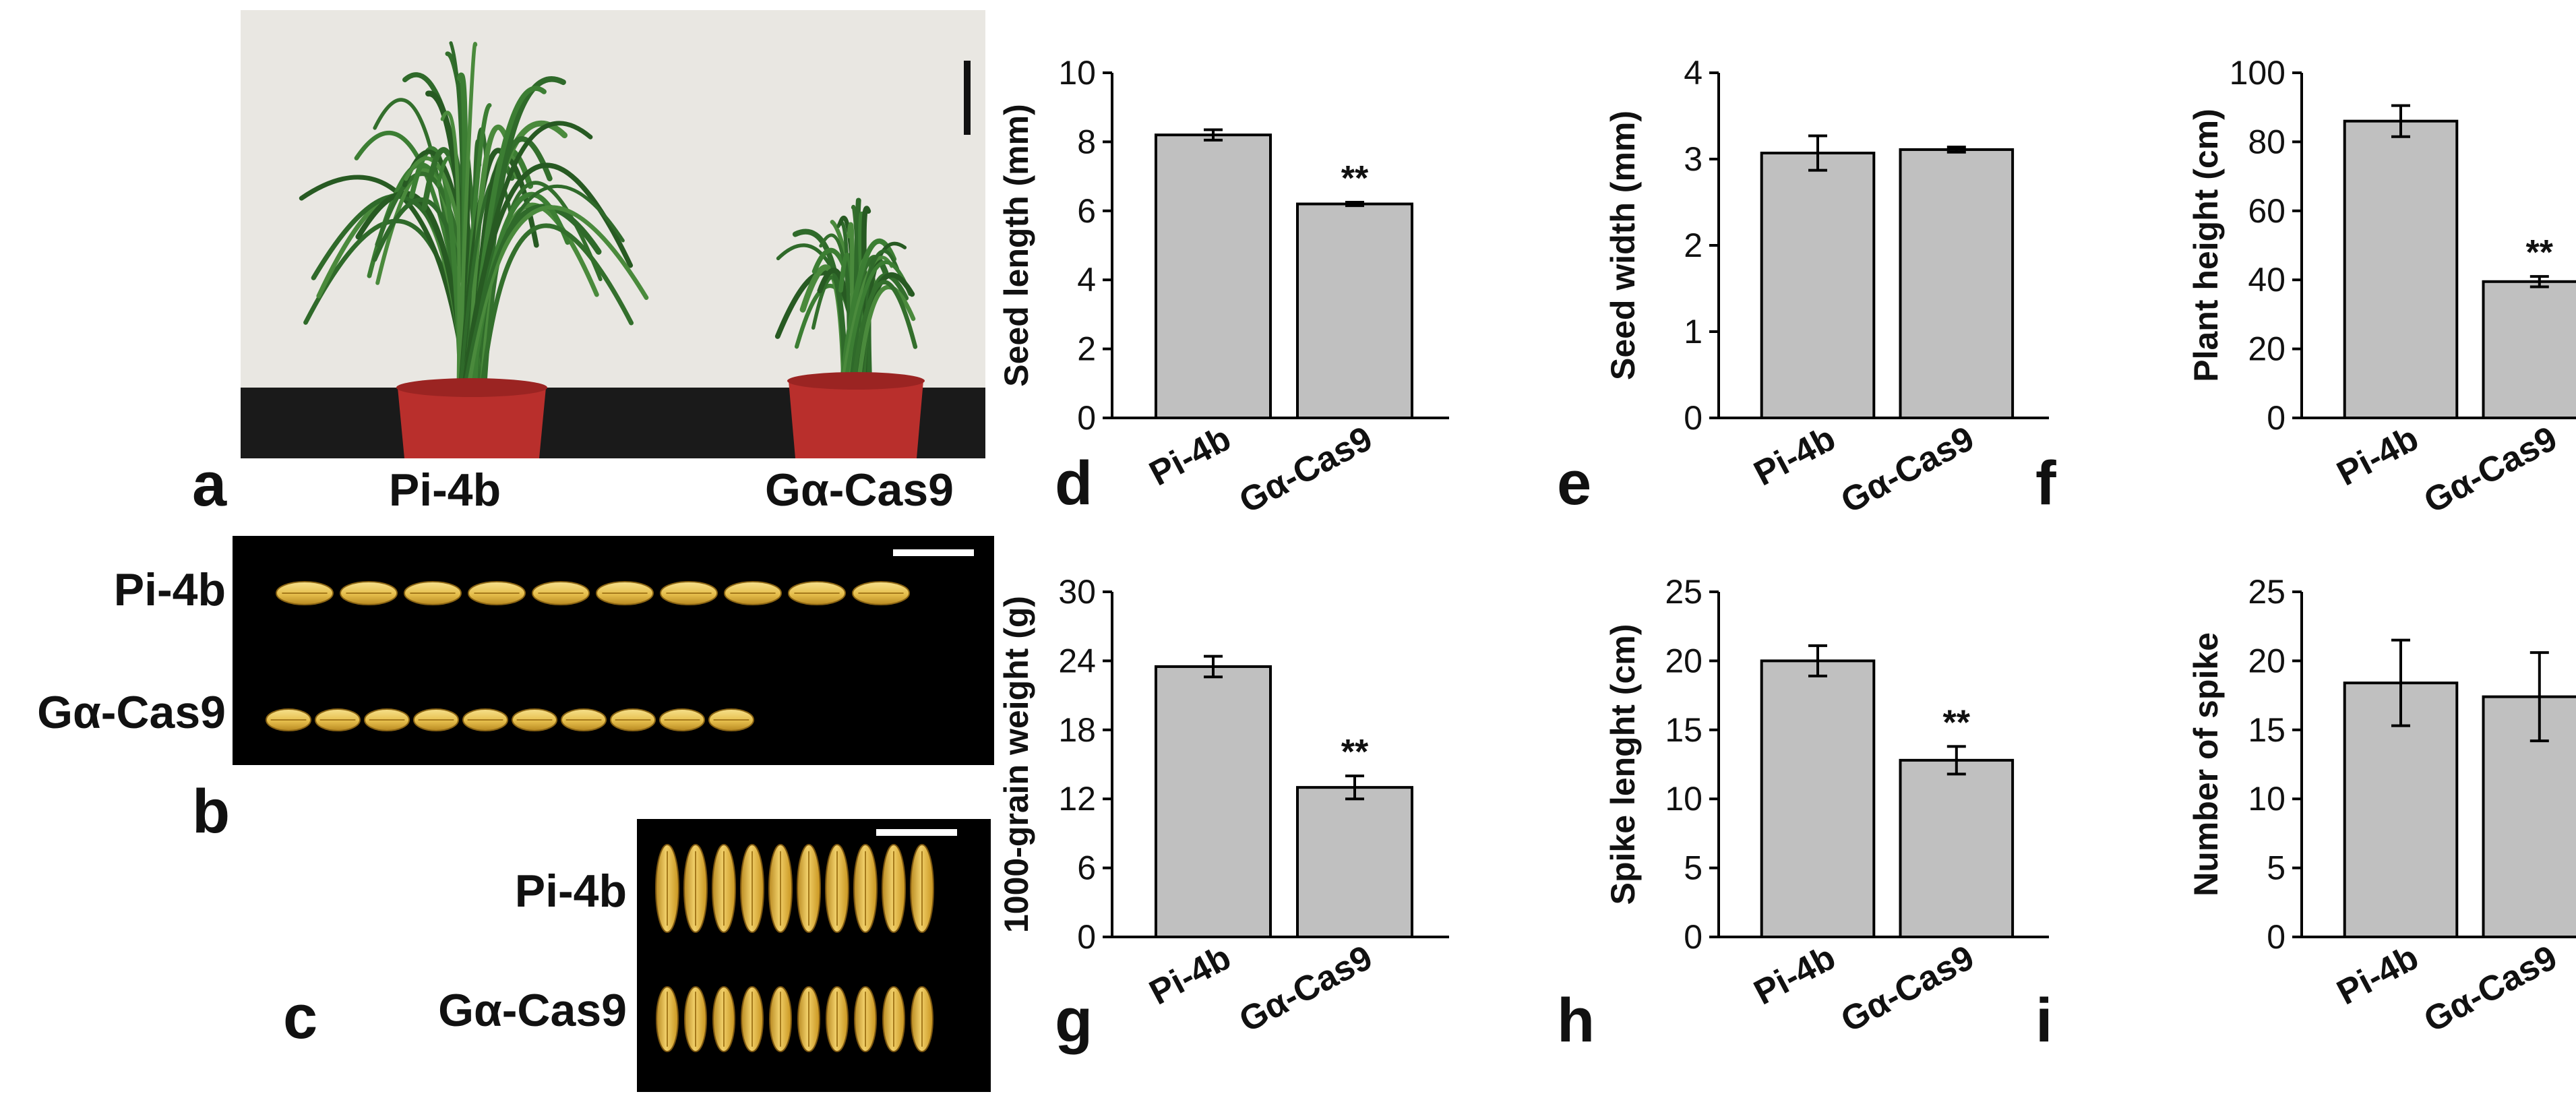 Image resolution: width=2576 pixels, height=1094 pixels. Describe the element at coordinates (1576, 1020) in the screenshot. I see `panel-label: h` at that location.